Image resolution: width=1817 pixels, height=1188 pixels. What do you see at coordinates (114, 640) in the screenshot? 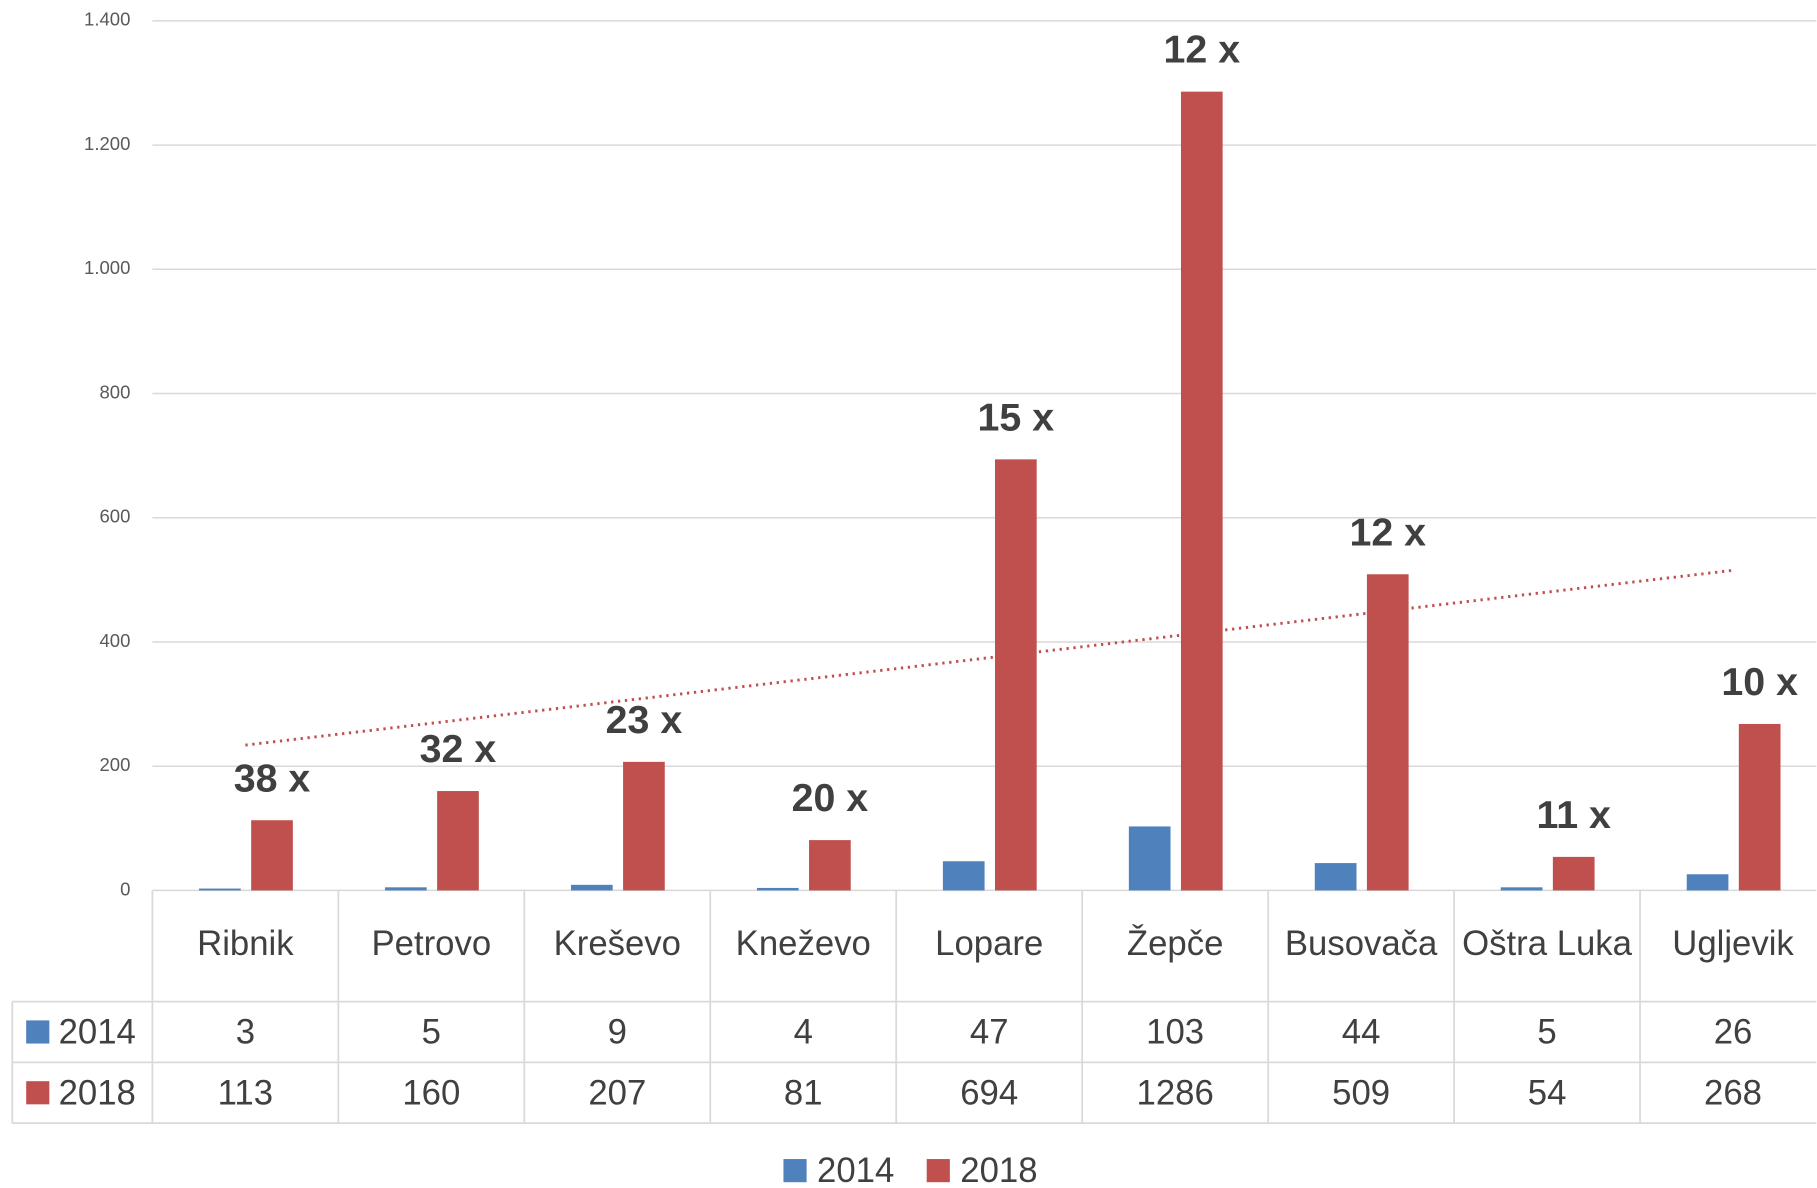
I see `y-tick-label: 400` at bounding box center [114, 640].